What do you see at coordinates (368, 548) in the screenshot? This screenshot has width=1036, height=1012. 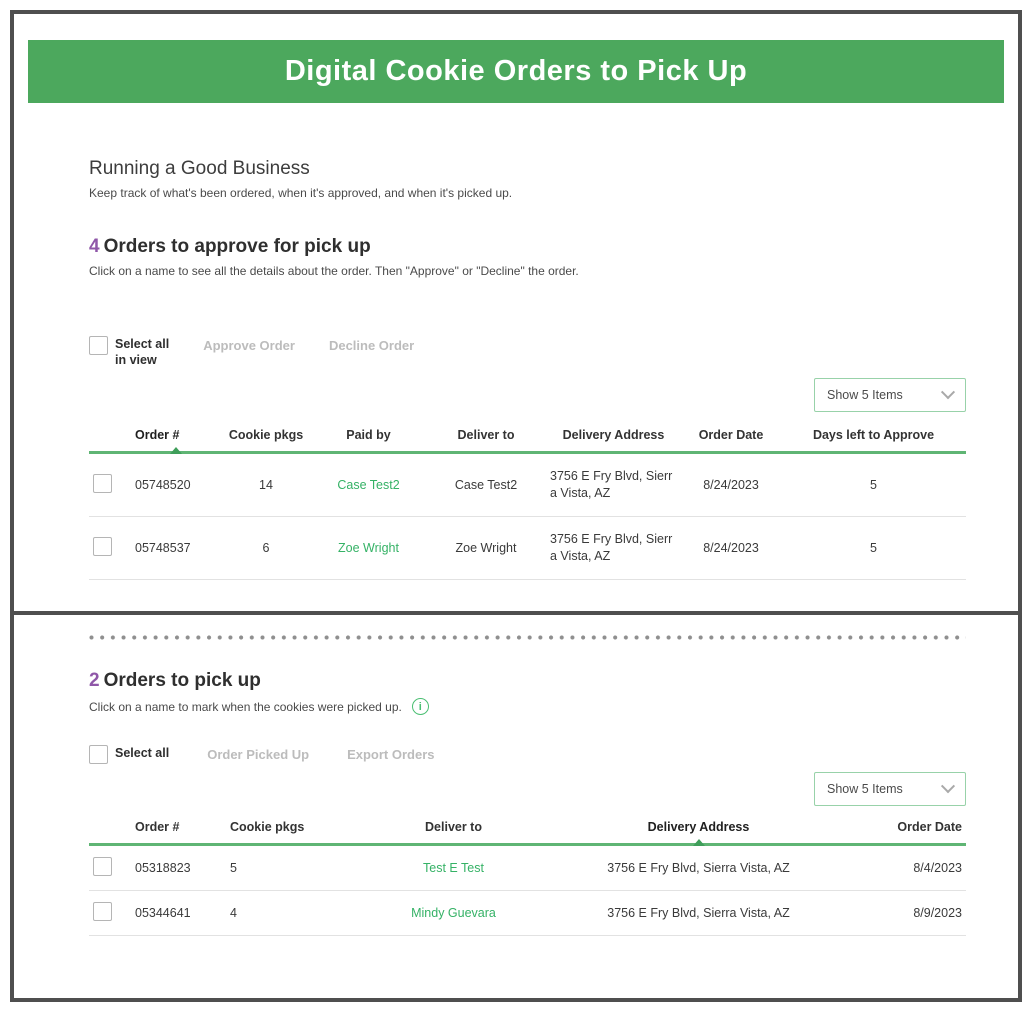 I see `paid-by-link: Zoe Wright` at bounding box center [368, 548].